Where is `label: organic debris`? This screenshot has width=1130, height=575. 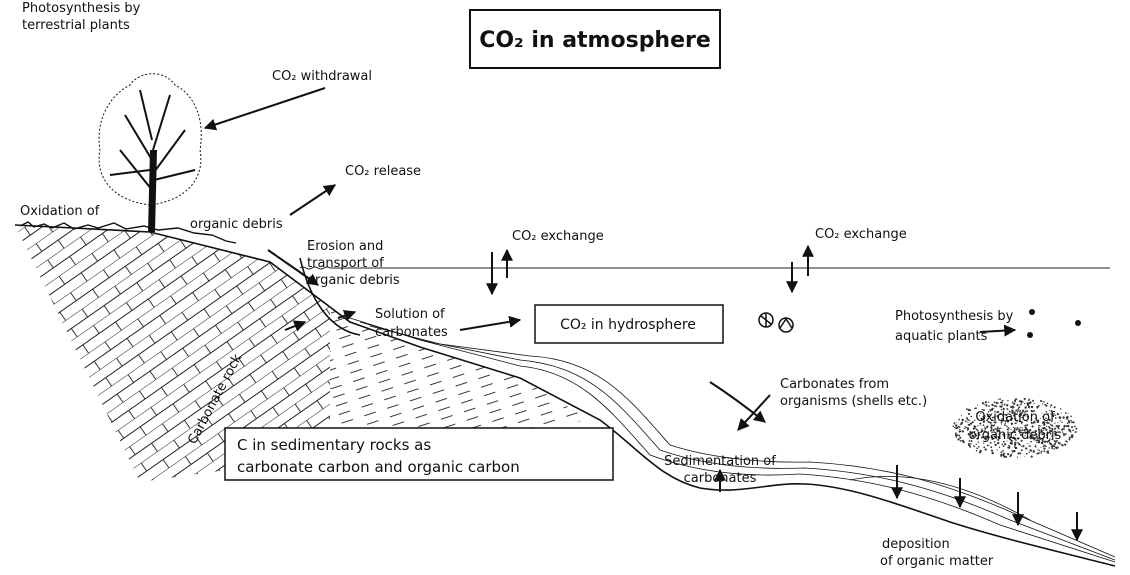 label: organic debris is located at coordinates (1015, 435).